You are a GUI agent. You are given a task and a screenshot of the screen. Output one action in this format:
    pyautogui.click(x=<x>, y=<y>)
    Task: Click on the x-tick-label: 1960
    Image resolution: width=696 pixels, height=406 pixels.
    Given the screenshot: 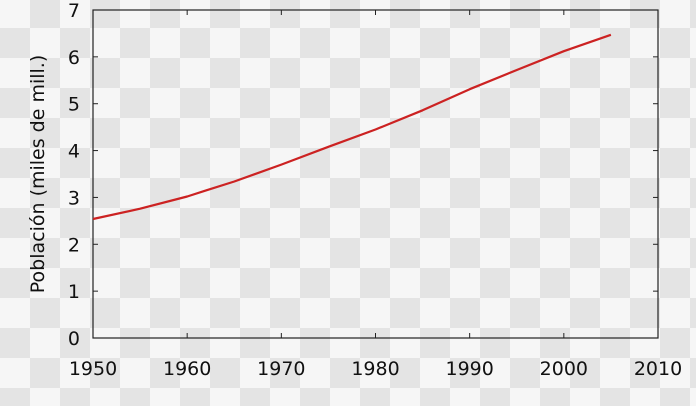 What is the action you would take?
    pyautogui.click(x=187, y=369)
    